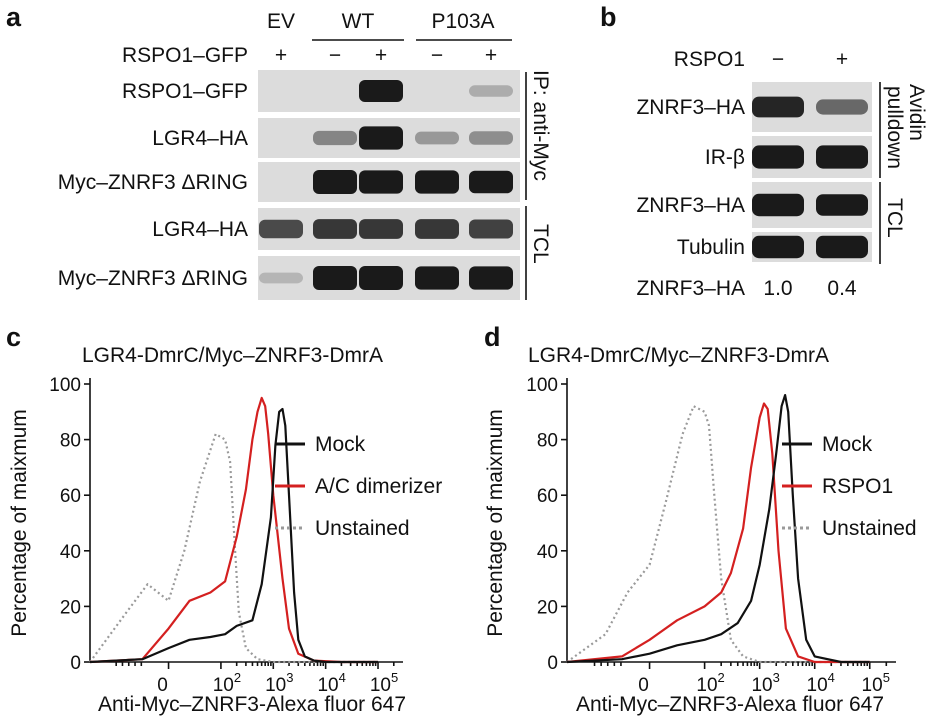 The height and width of the screenshot is (726, 946). Describe the element at coordinates (362, 528) in the screenshot. I see `legend-label-c-2: Unstained` at that location.